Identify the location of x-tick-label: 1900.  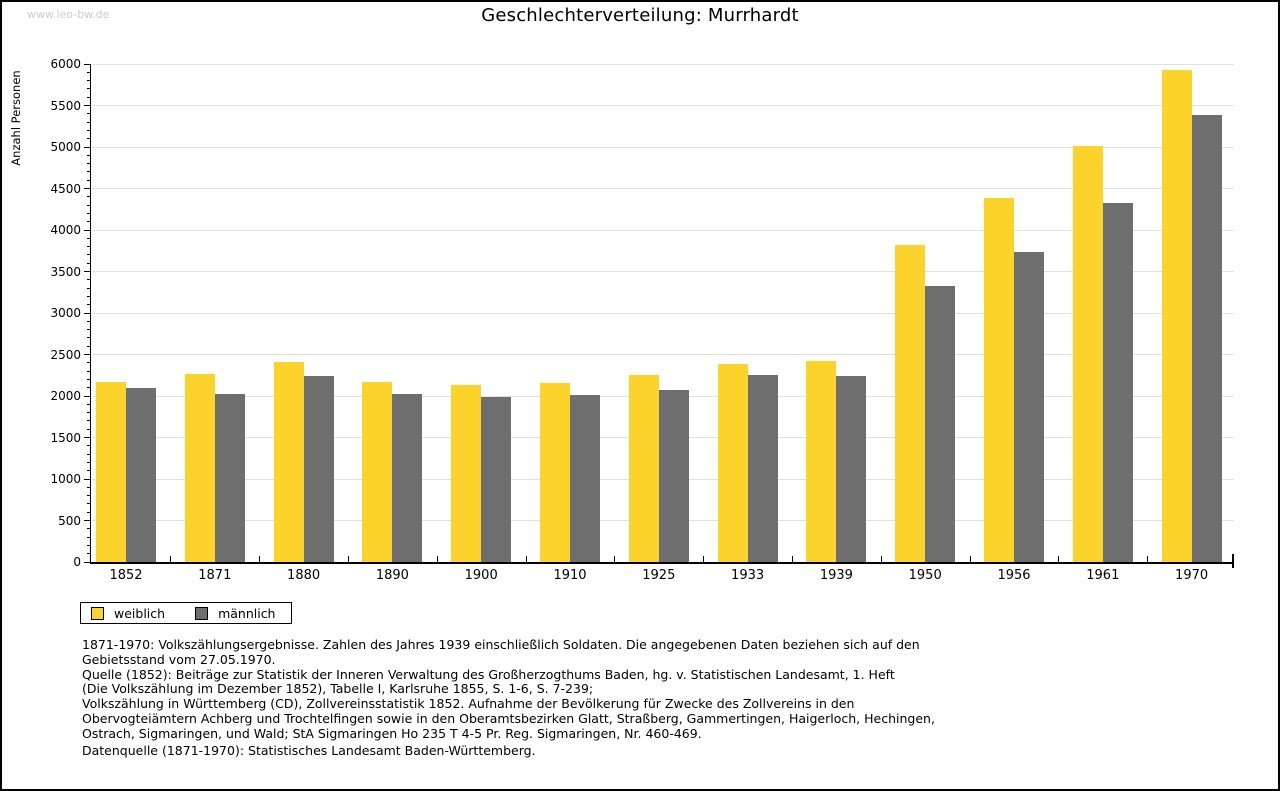
(481, 575).